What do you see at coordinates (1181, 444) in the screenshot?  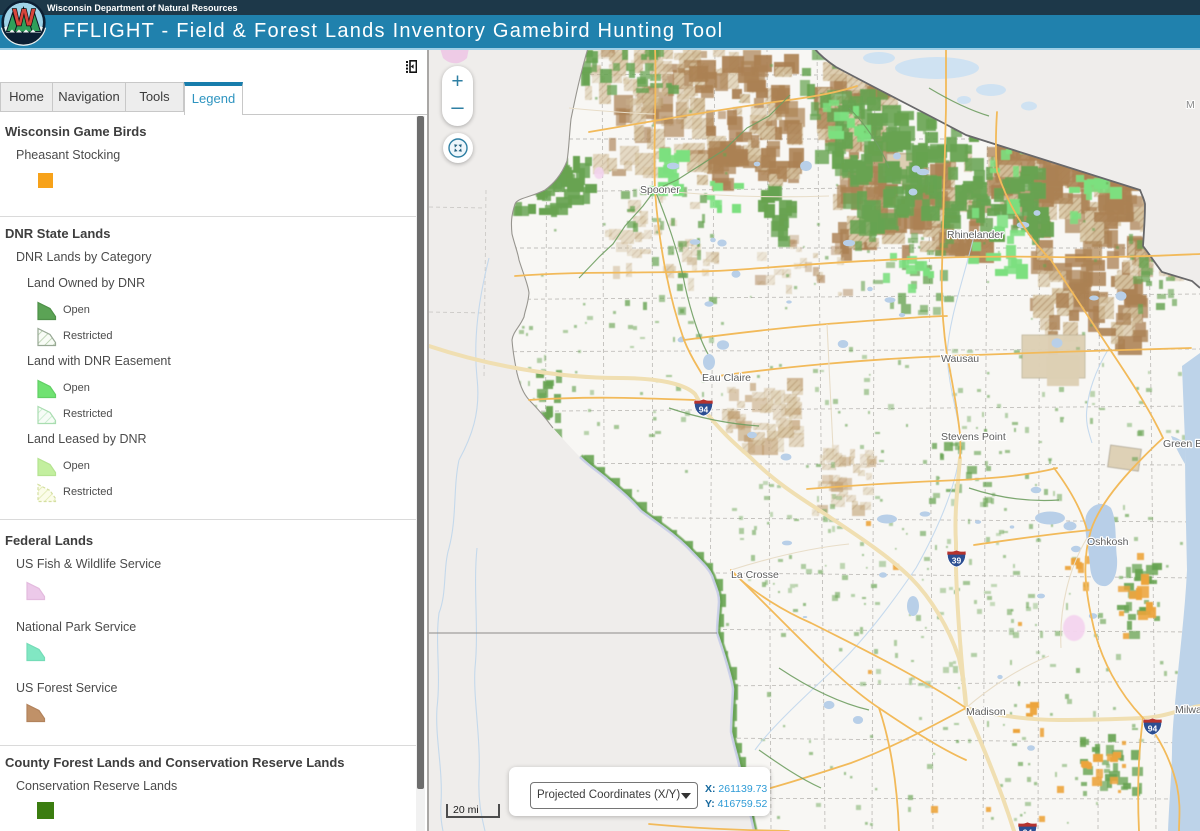 I see `svg-text: Green Bay` at bounding box center [1181, 444].